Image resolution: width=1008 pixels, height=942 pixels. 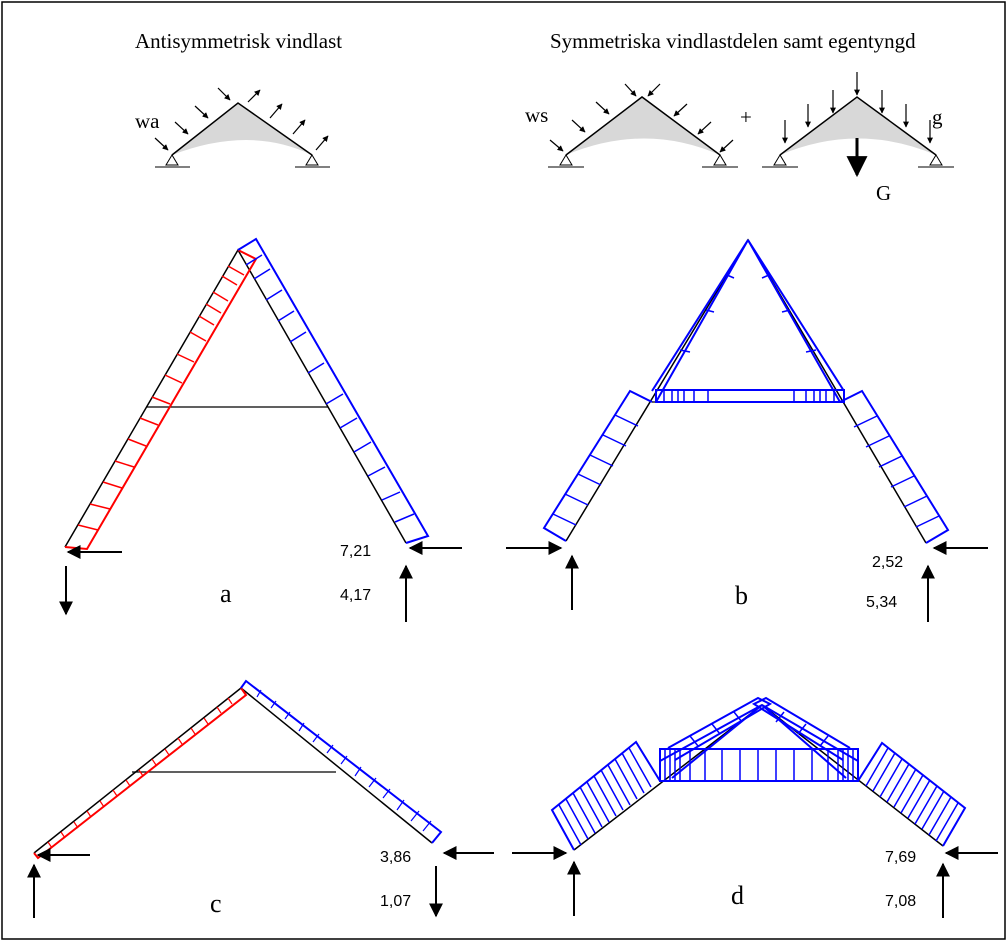 What do you see at coordinates (900, 901) in the screenshot?
I see `panel-d-vertical-reaction: 7,08` at bounding box center [900, 901].